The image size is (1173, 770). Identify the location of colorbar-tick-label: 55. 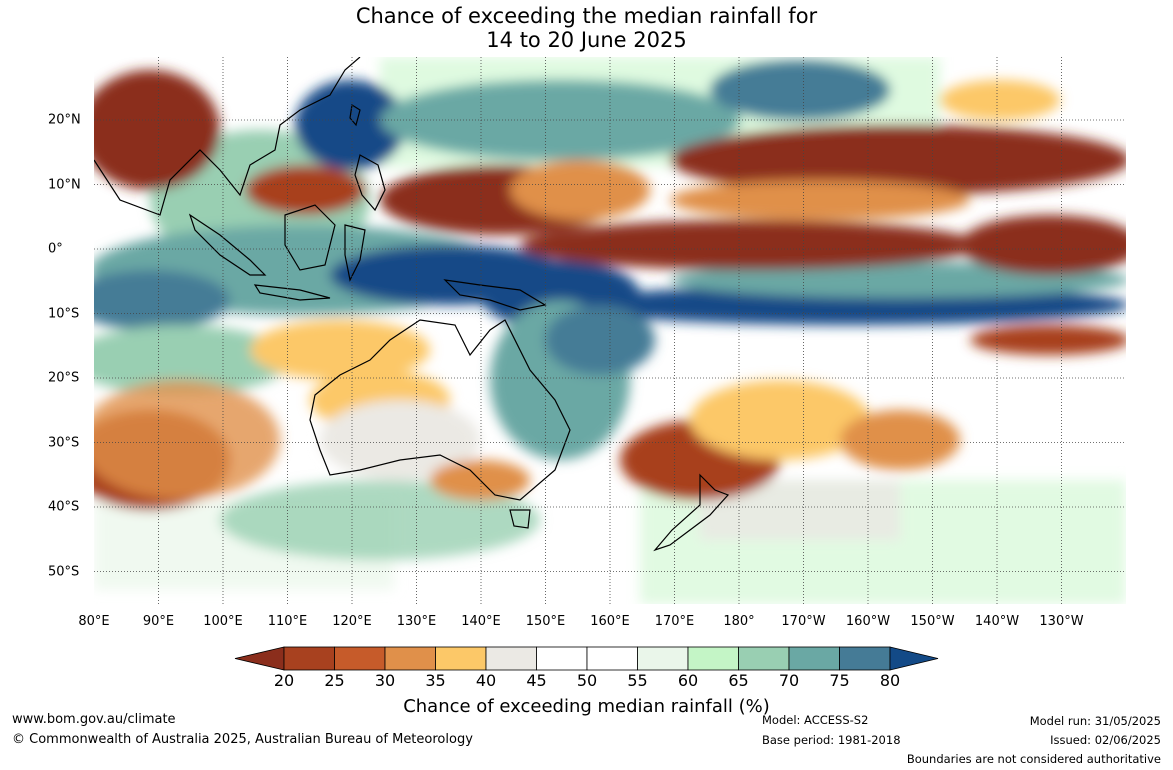
(637, 680).